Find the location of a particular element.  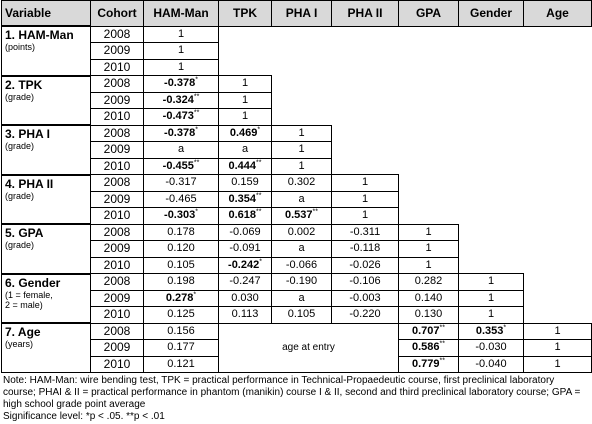

coefficient: -0.324 is located at coordinates (178, 99).